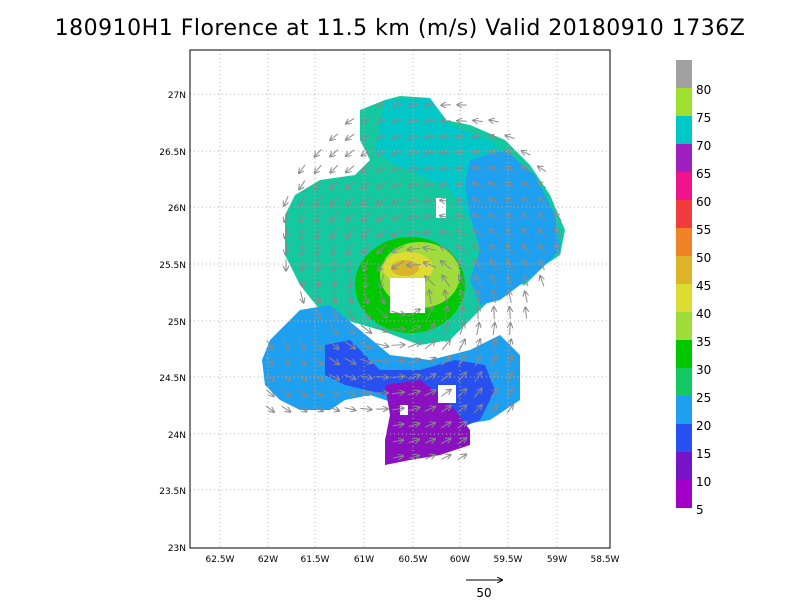 The image size is (800, 600). I want to click on lon-tick-label: 58.5W, so click(605, 560).